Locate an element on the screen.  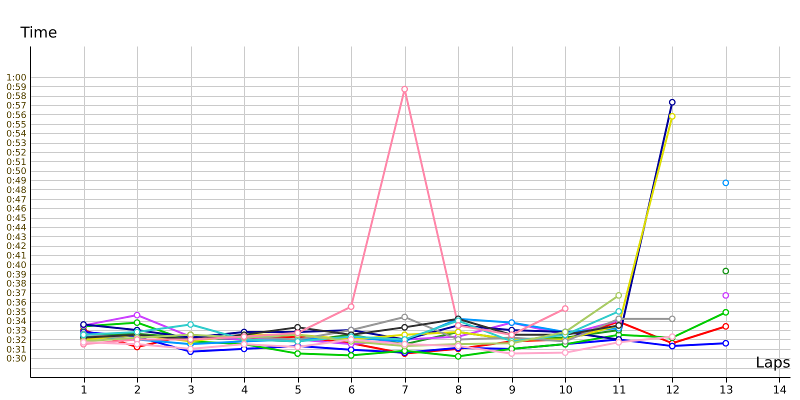
y-tick-label: 0:58 is located at coordinates (16, 97).